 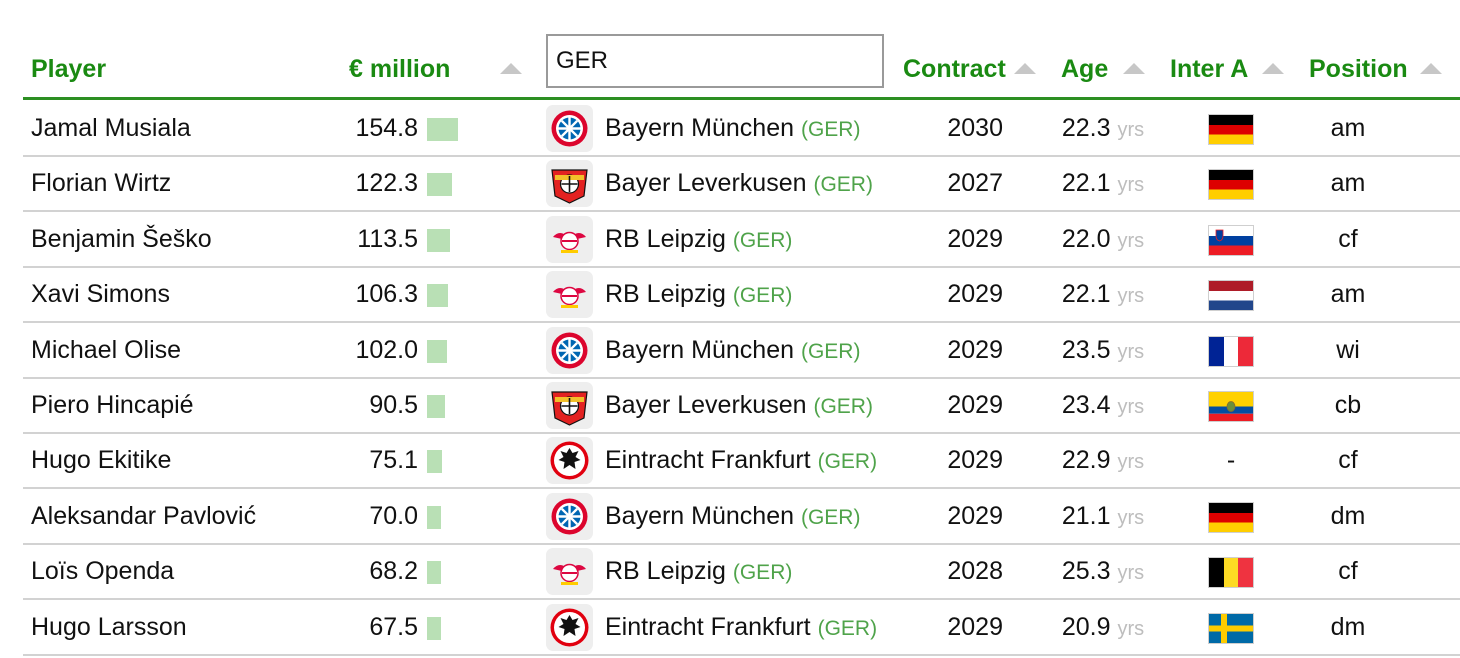 What do you see at coordinates (1025, 68) in the screenshot?
I see `sort-contract-arrow-icon` at bounding box center [1025, 68].